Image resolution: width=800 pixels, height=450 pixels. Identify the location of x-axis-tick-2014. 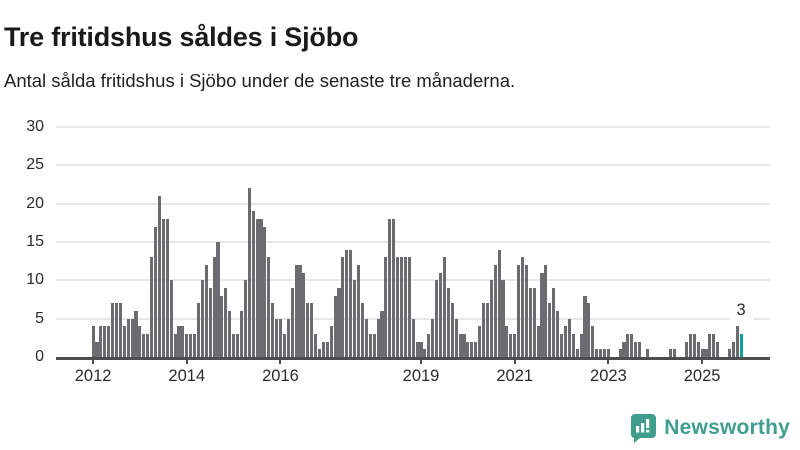
(186, 361).